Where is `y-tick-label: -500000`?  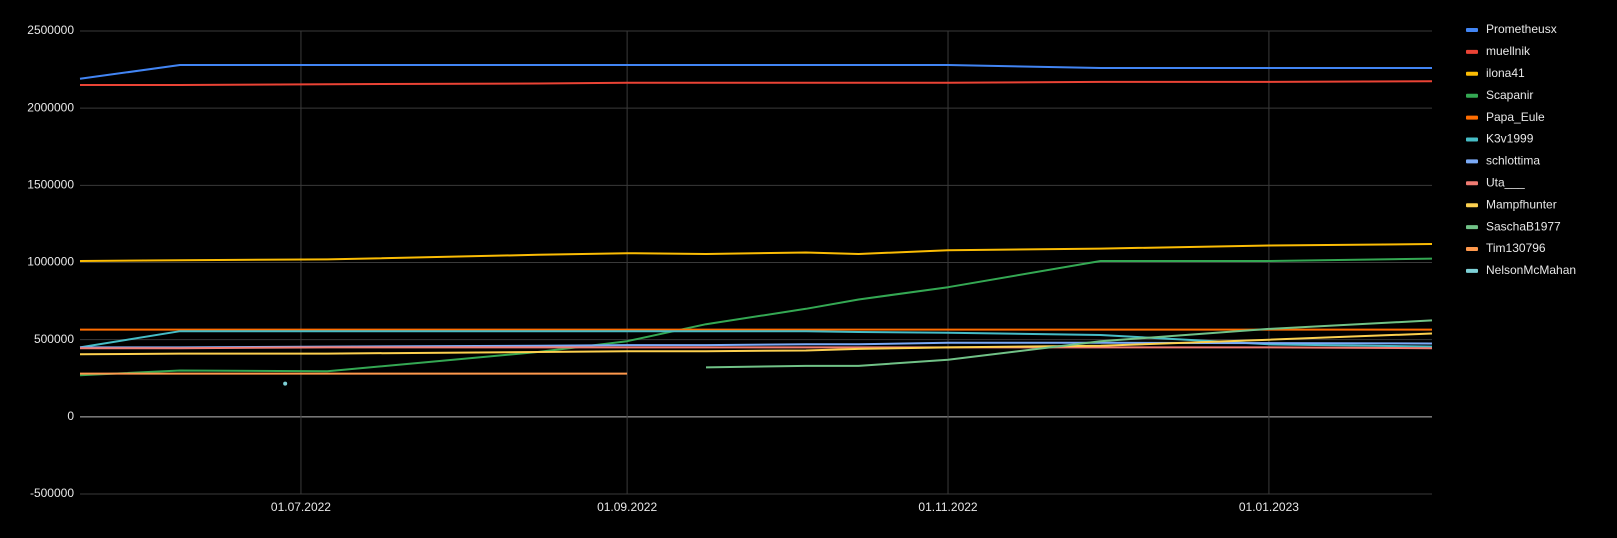 y-tick-label: -500000 is located at coordinates (52, 493).